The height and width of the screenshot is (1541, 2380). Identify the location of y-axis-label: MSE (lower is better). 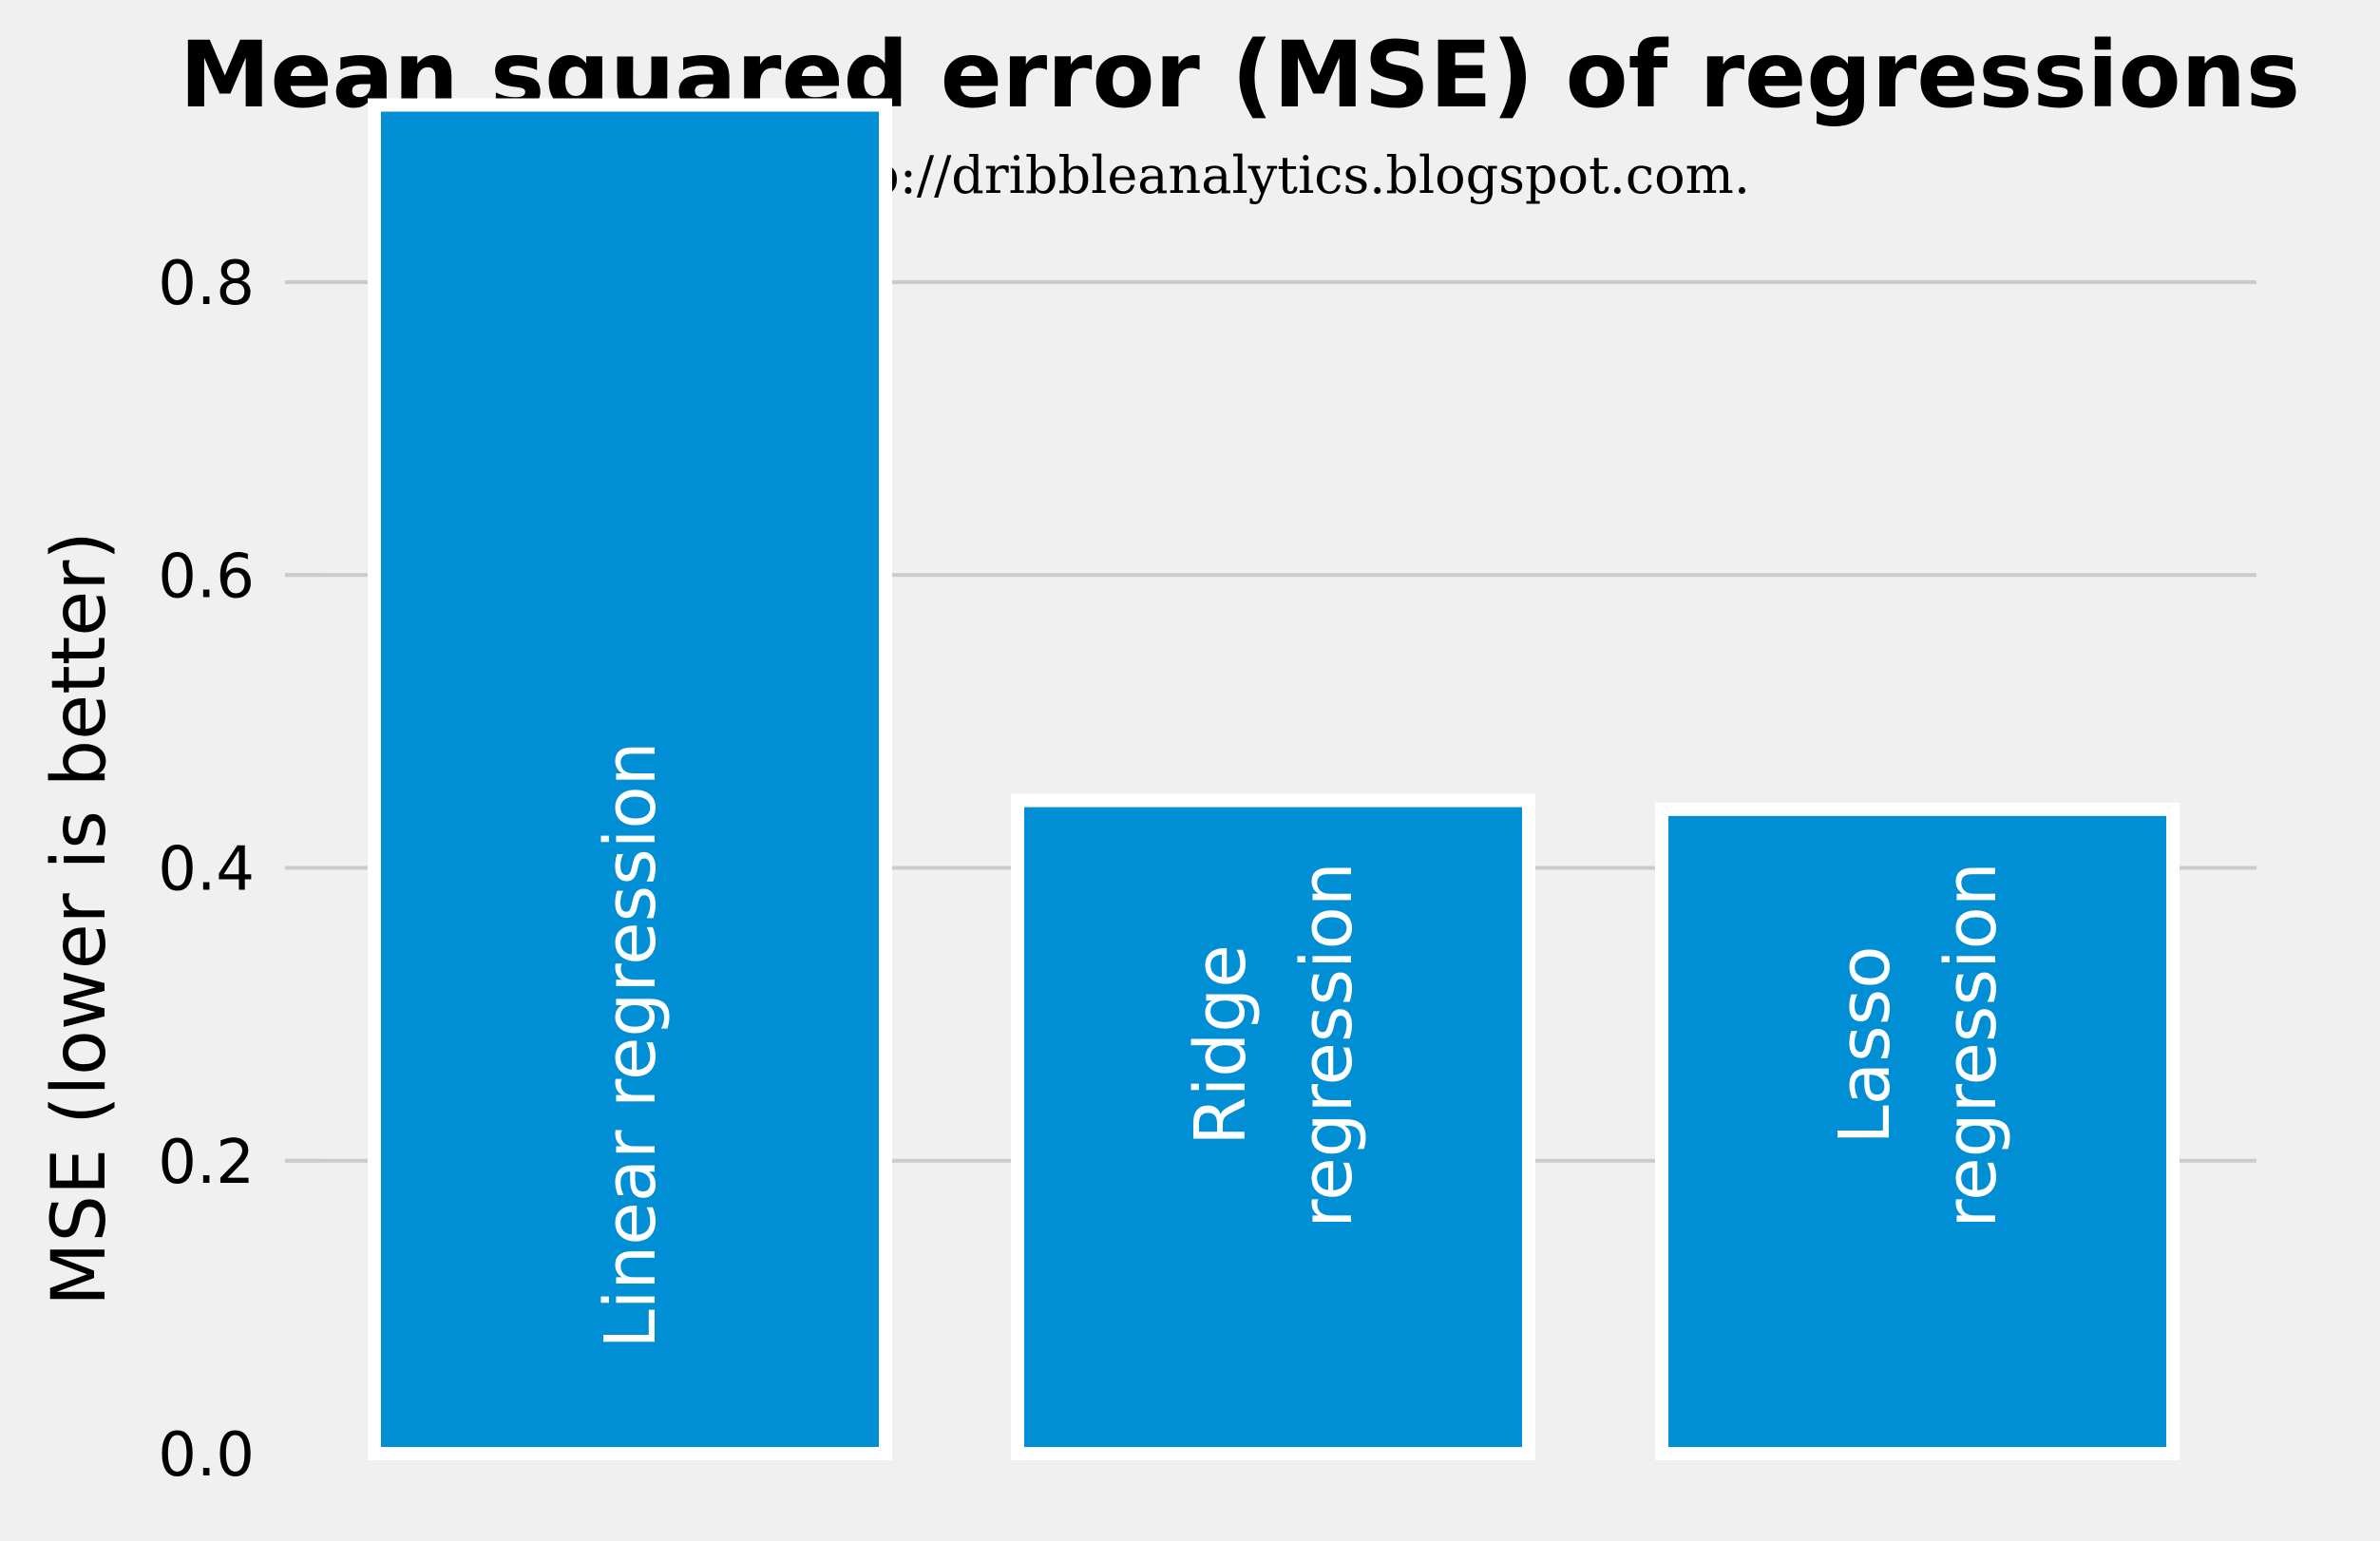
(80, 918).